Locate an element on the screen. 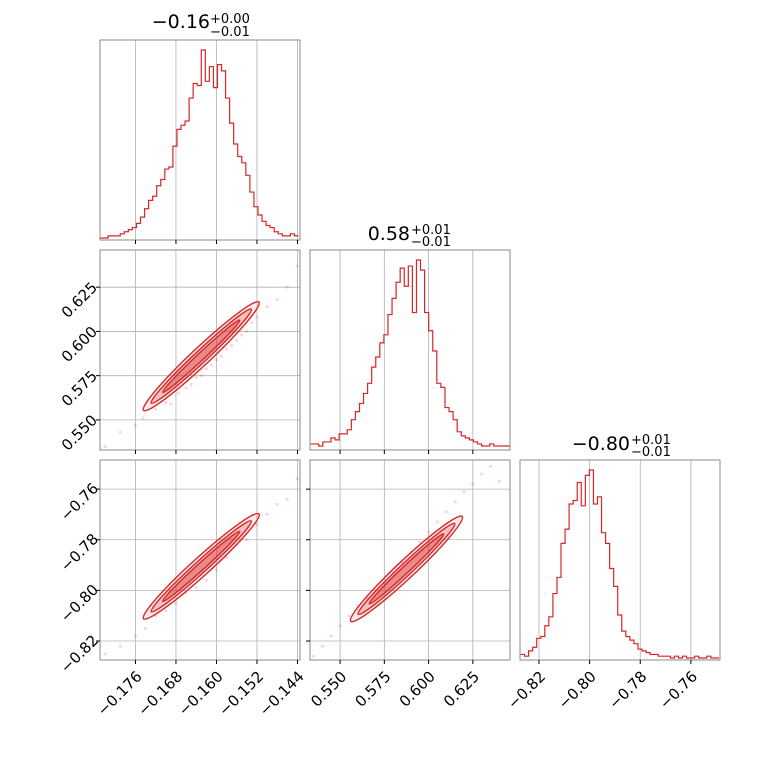 This screenshot has height=760, width=760. panel-xy-ytick-label-3: 0.625 is located at coordinates (79, 300).